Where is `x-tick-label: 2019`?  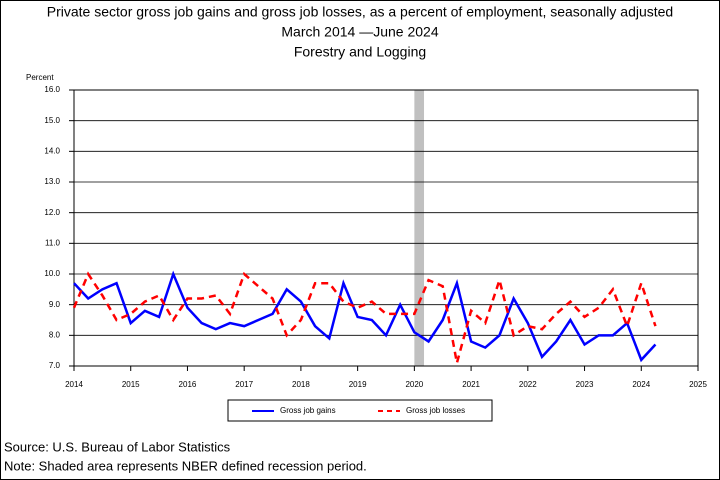
x-tick-label: 2019 is located at coordinates (358, 384).